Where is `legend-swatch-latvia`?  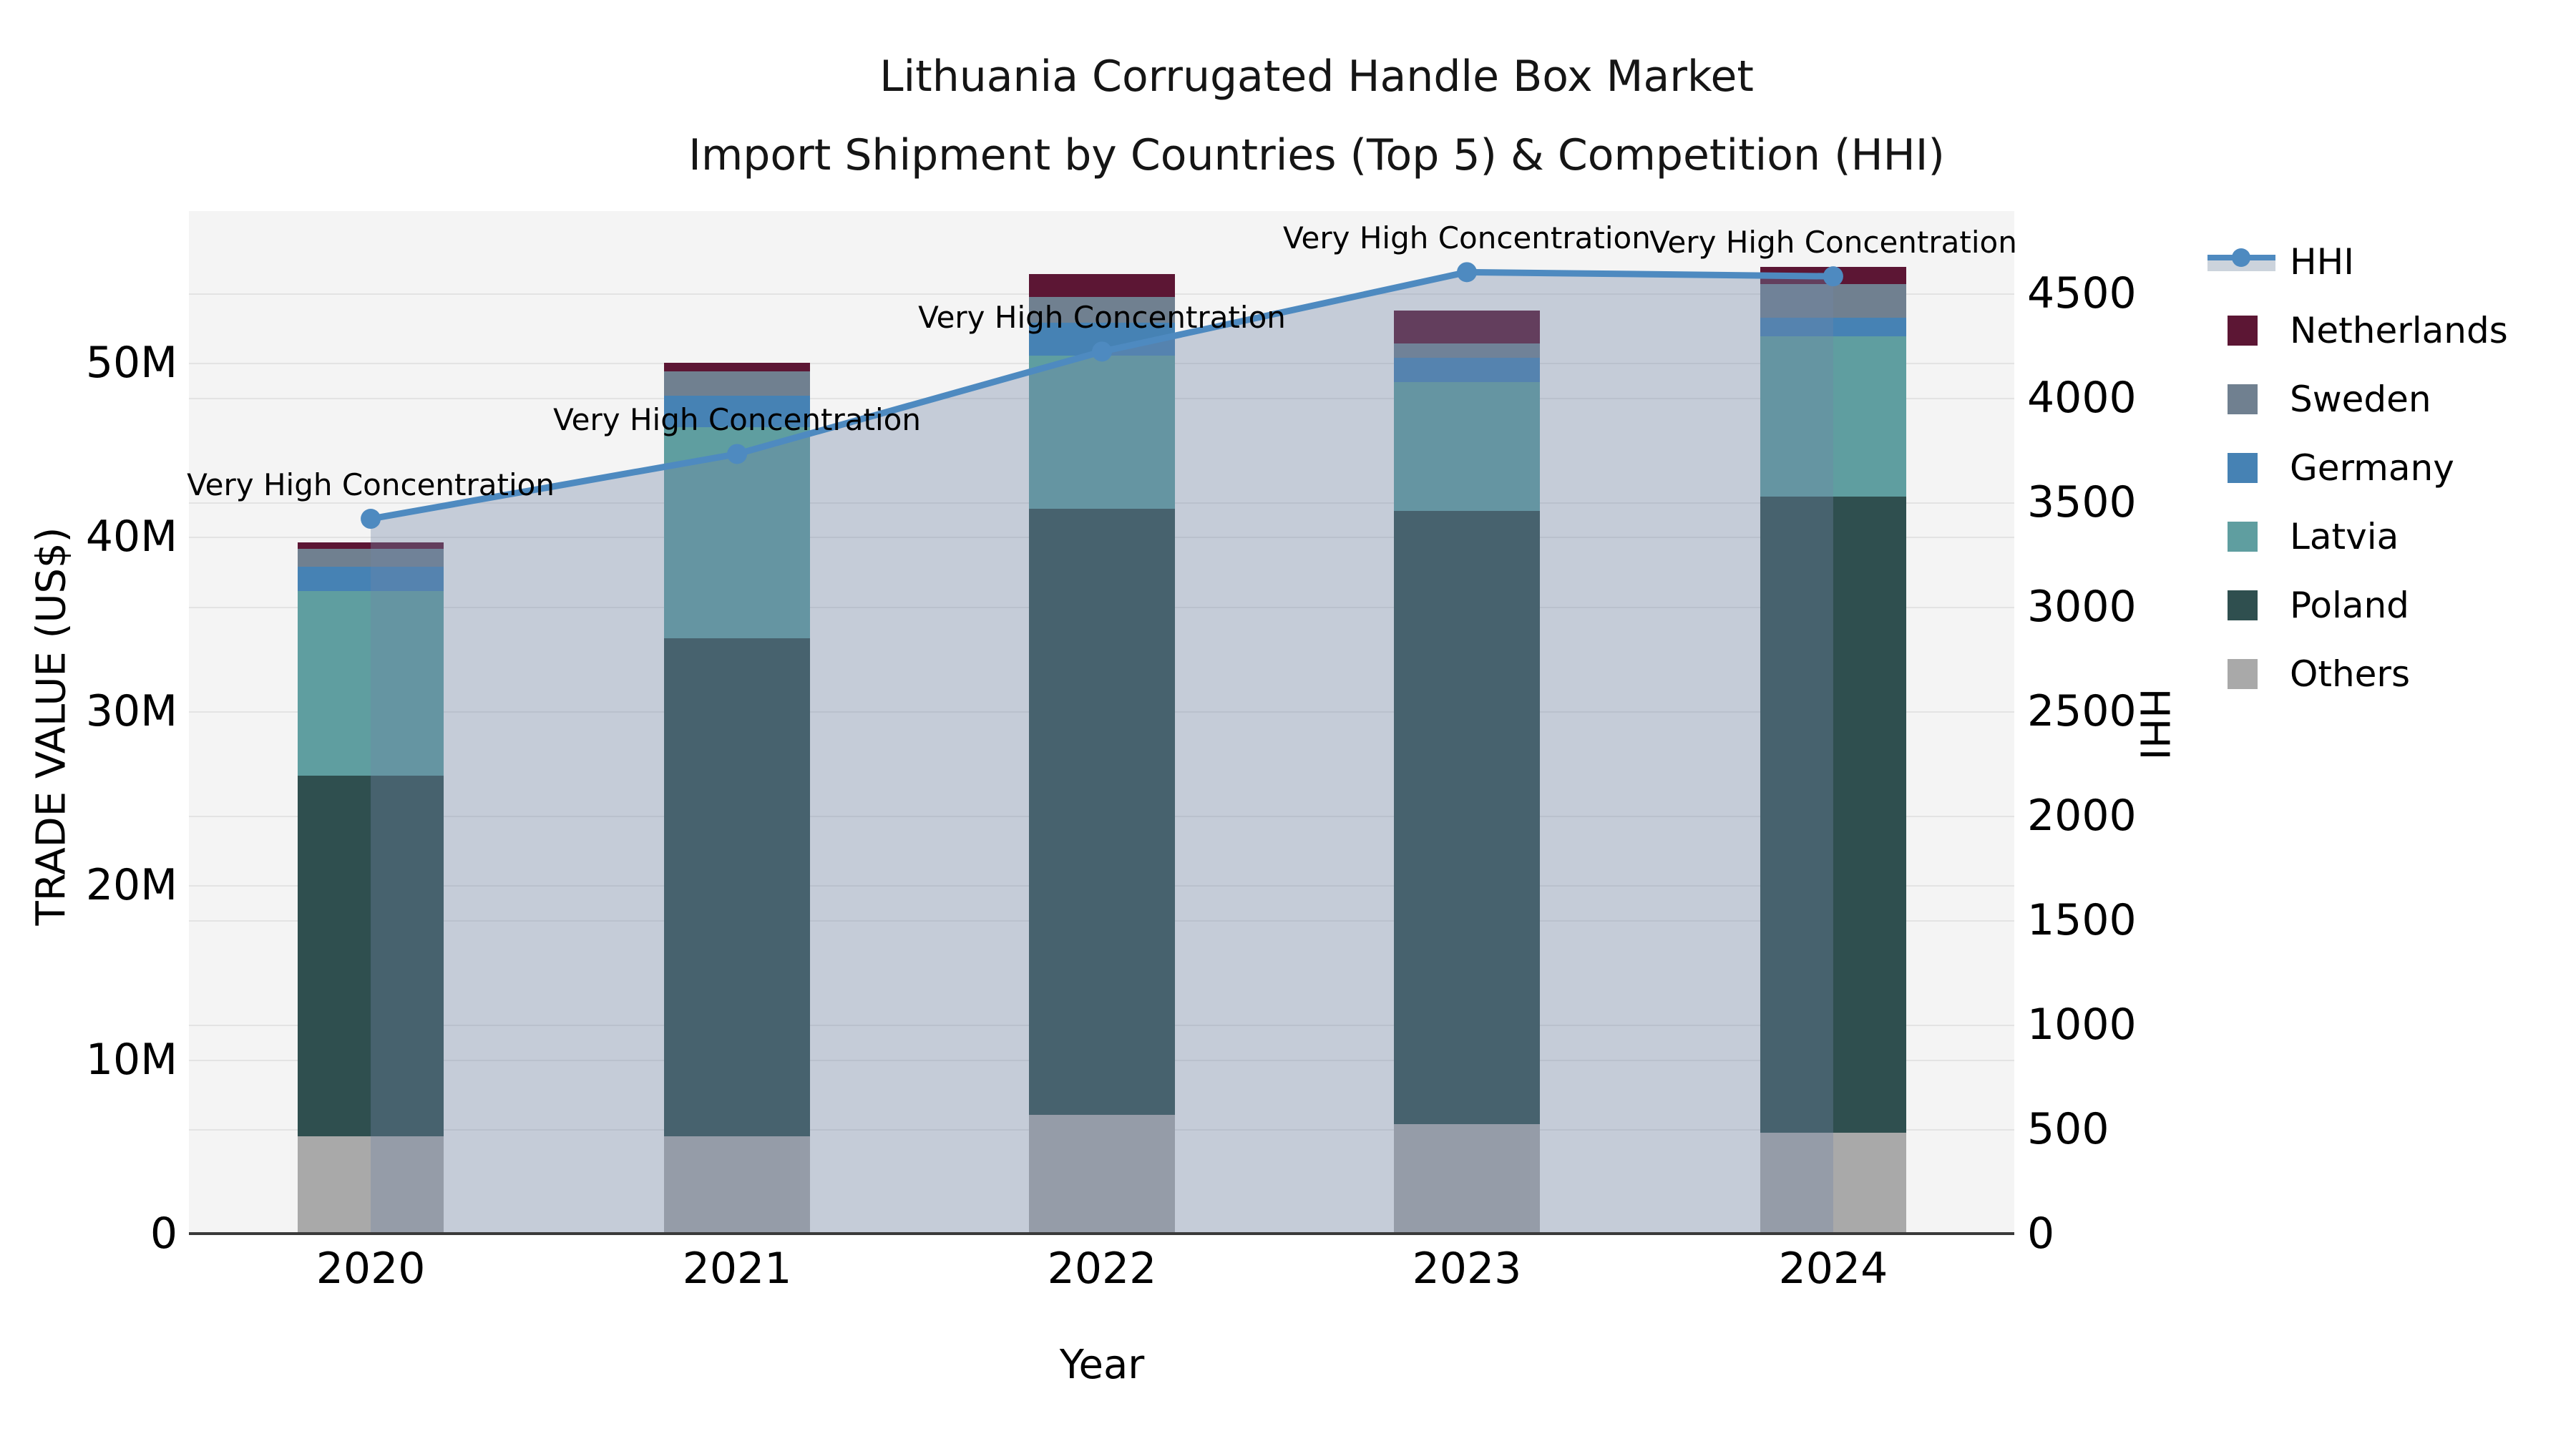
legend-swatch-latvia is located at coordinates (2243, 537).